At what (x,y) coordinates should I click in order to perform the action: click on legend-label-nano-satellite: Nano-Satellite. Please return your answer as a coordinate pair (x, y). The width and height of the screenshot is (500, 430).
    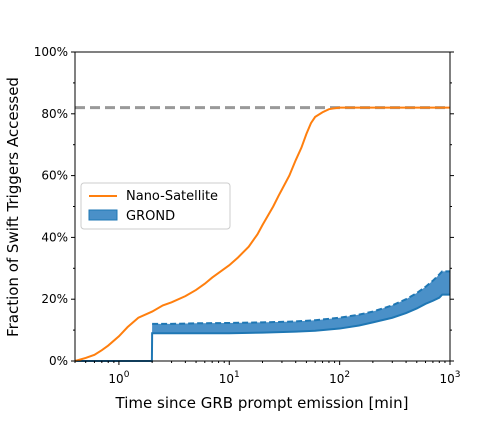
    Looking at the image, I should click on (172, 196).